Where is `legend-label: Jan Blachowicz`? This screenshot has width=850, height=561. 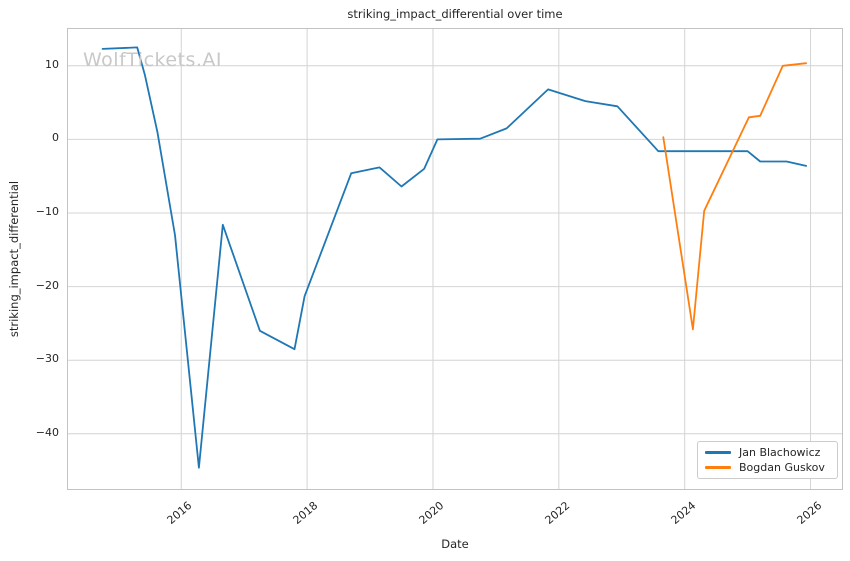
legend-label: Jan Blachowicz is located at coordinates (780, 452).